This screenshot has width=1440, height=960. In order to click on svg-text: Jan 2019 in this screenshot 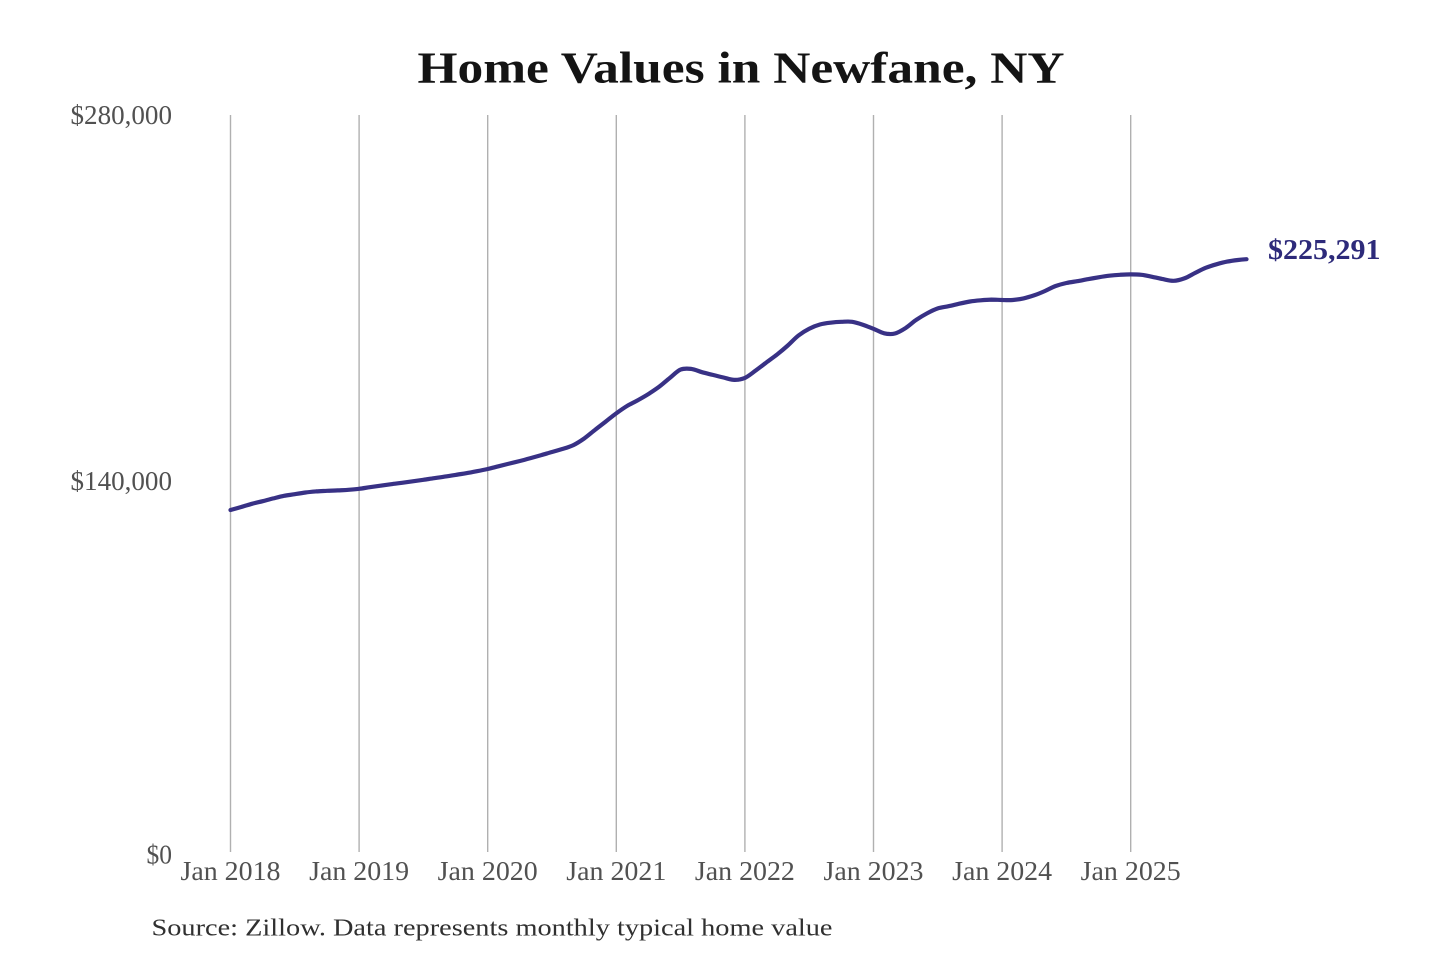, I will do `click(359, 871)`.